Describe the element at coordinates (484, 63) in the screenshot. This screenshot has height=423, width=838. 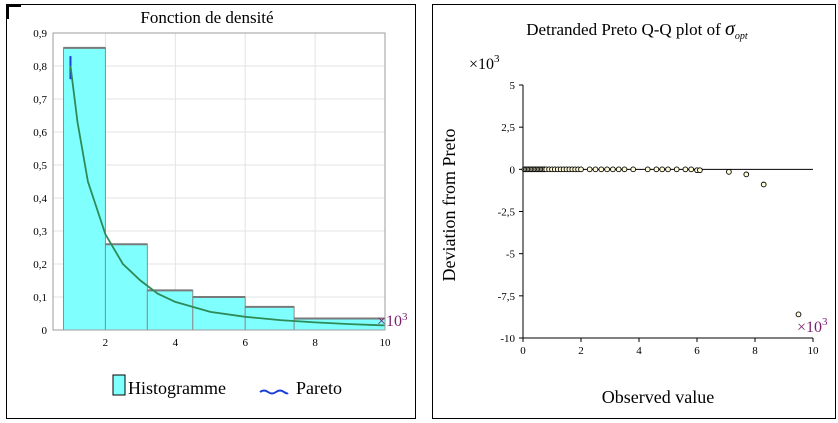
I see `y-multiplier: ×10³` at that location.